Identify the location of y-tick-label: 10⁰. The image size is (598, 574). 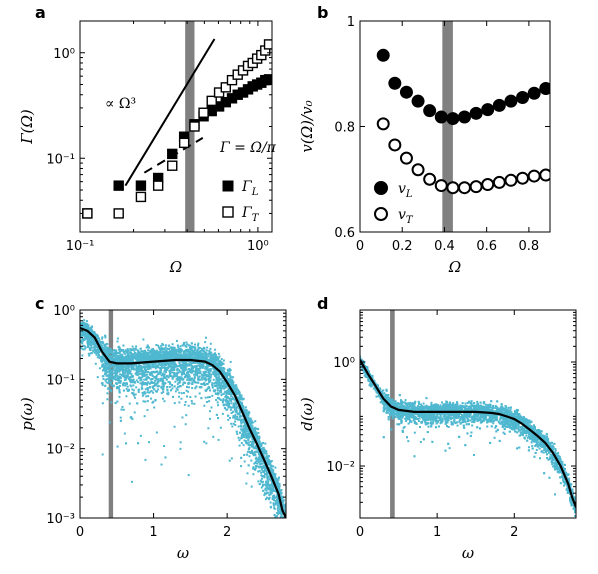
(64, 54).